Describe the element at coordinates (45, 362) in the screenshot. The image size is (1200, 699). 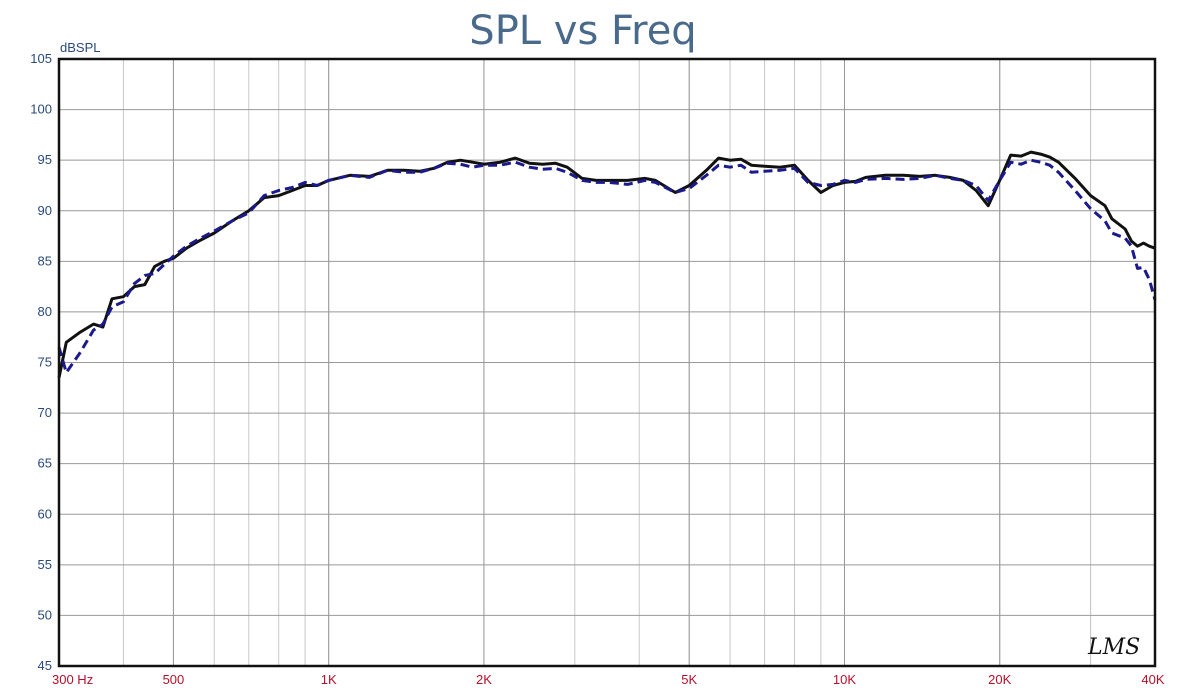
I see `y-tick-label: 75` at that location.